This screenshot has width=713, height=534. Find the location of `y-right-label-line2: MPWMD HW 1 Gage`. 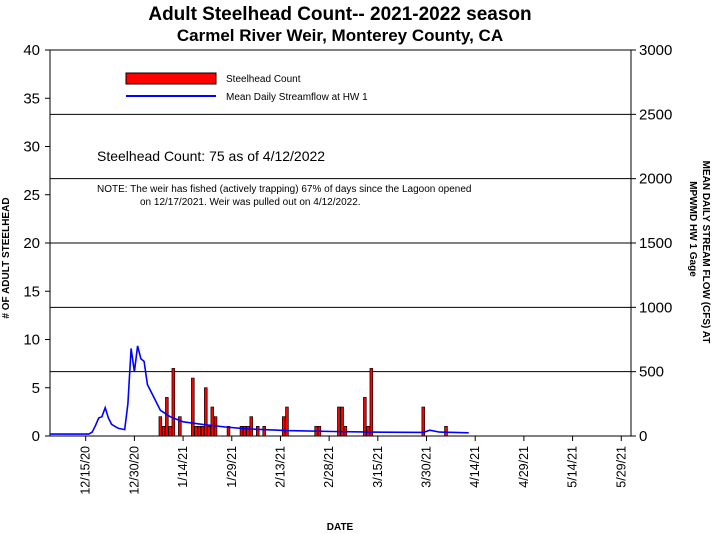

y-right-label-line2: MPWMD HW 1 Gage is located at coordinates (692, 229).